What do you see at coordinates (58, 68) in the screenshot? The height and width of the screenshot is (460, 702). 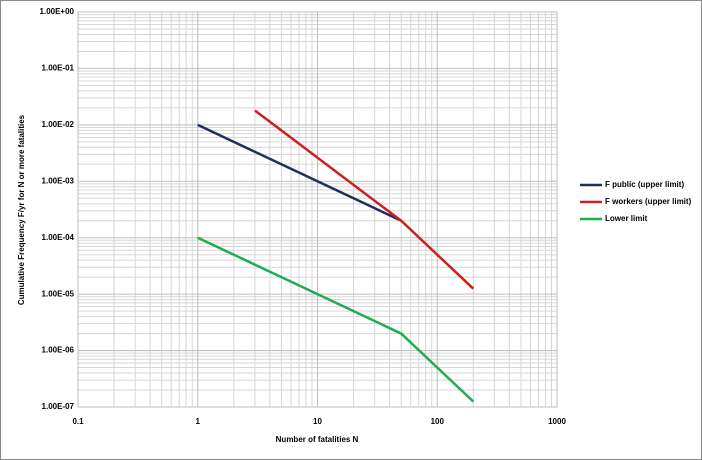 I see `y-tick-label: 1.00E-01` at bounding box center [58, 68].